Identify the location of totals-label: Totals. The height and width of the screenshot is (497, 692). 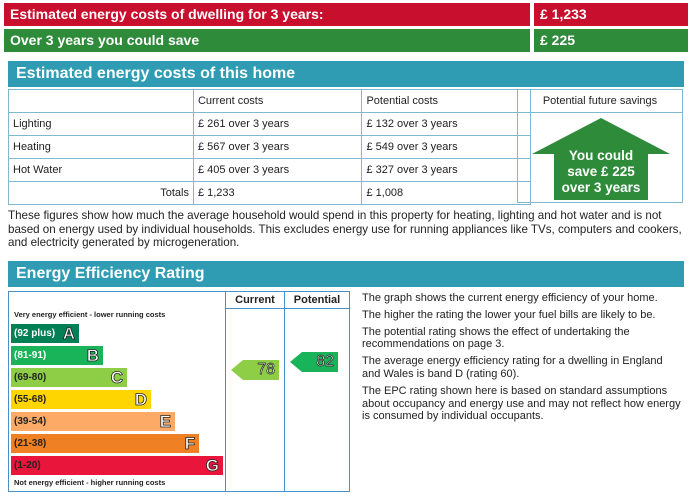
(101, 193).